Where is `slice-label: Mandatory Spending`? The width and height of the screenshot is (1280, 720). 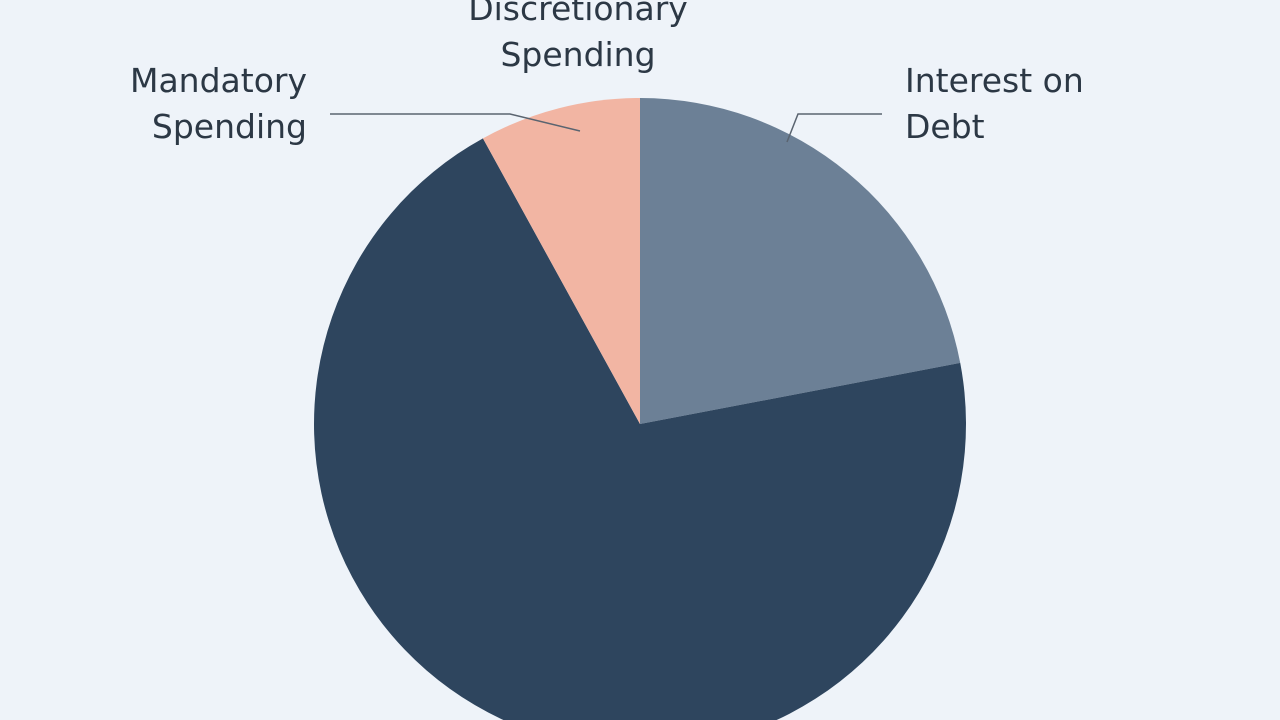 slice-label: Mandatory Spending is located at coordinates (218, 103).